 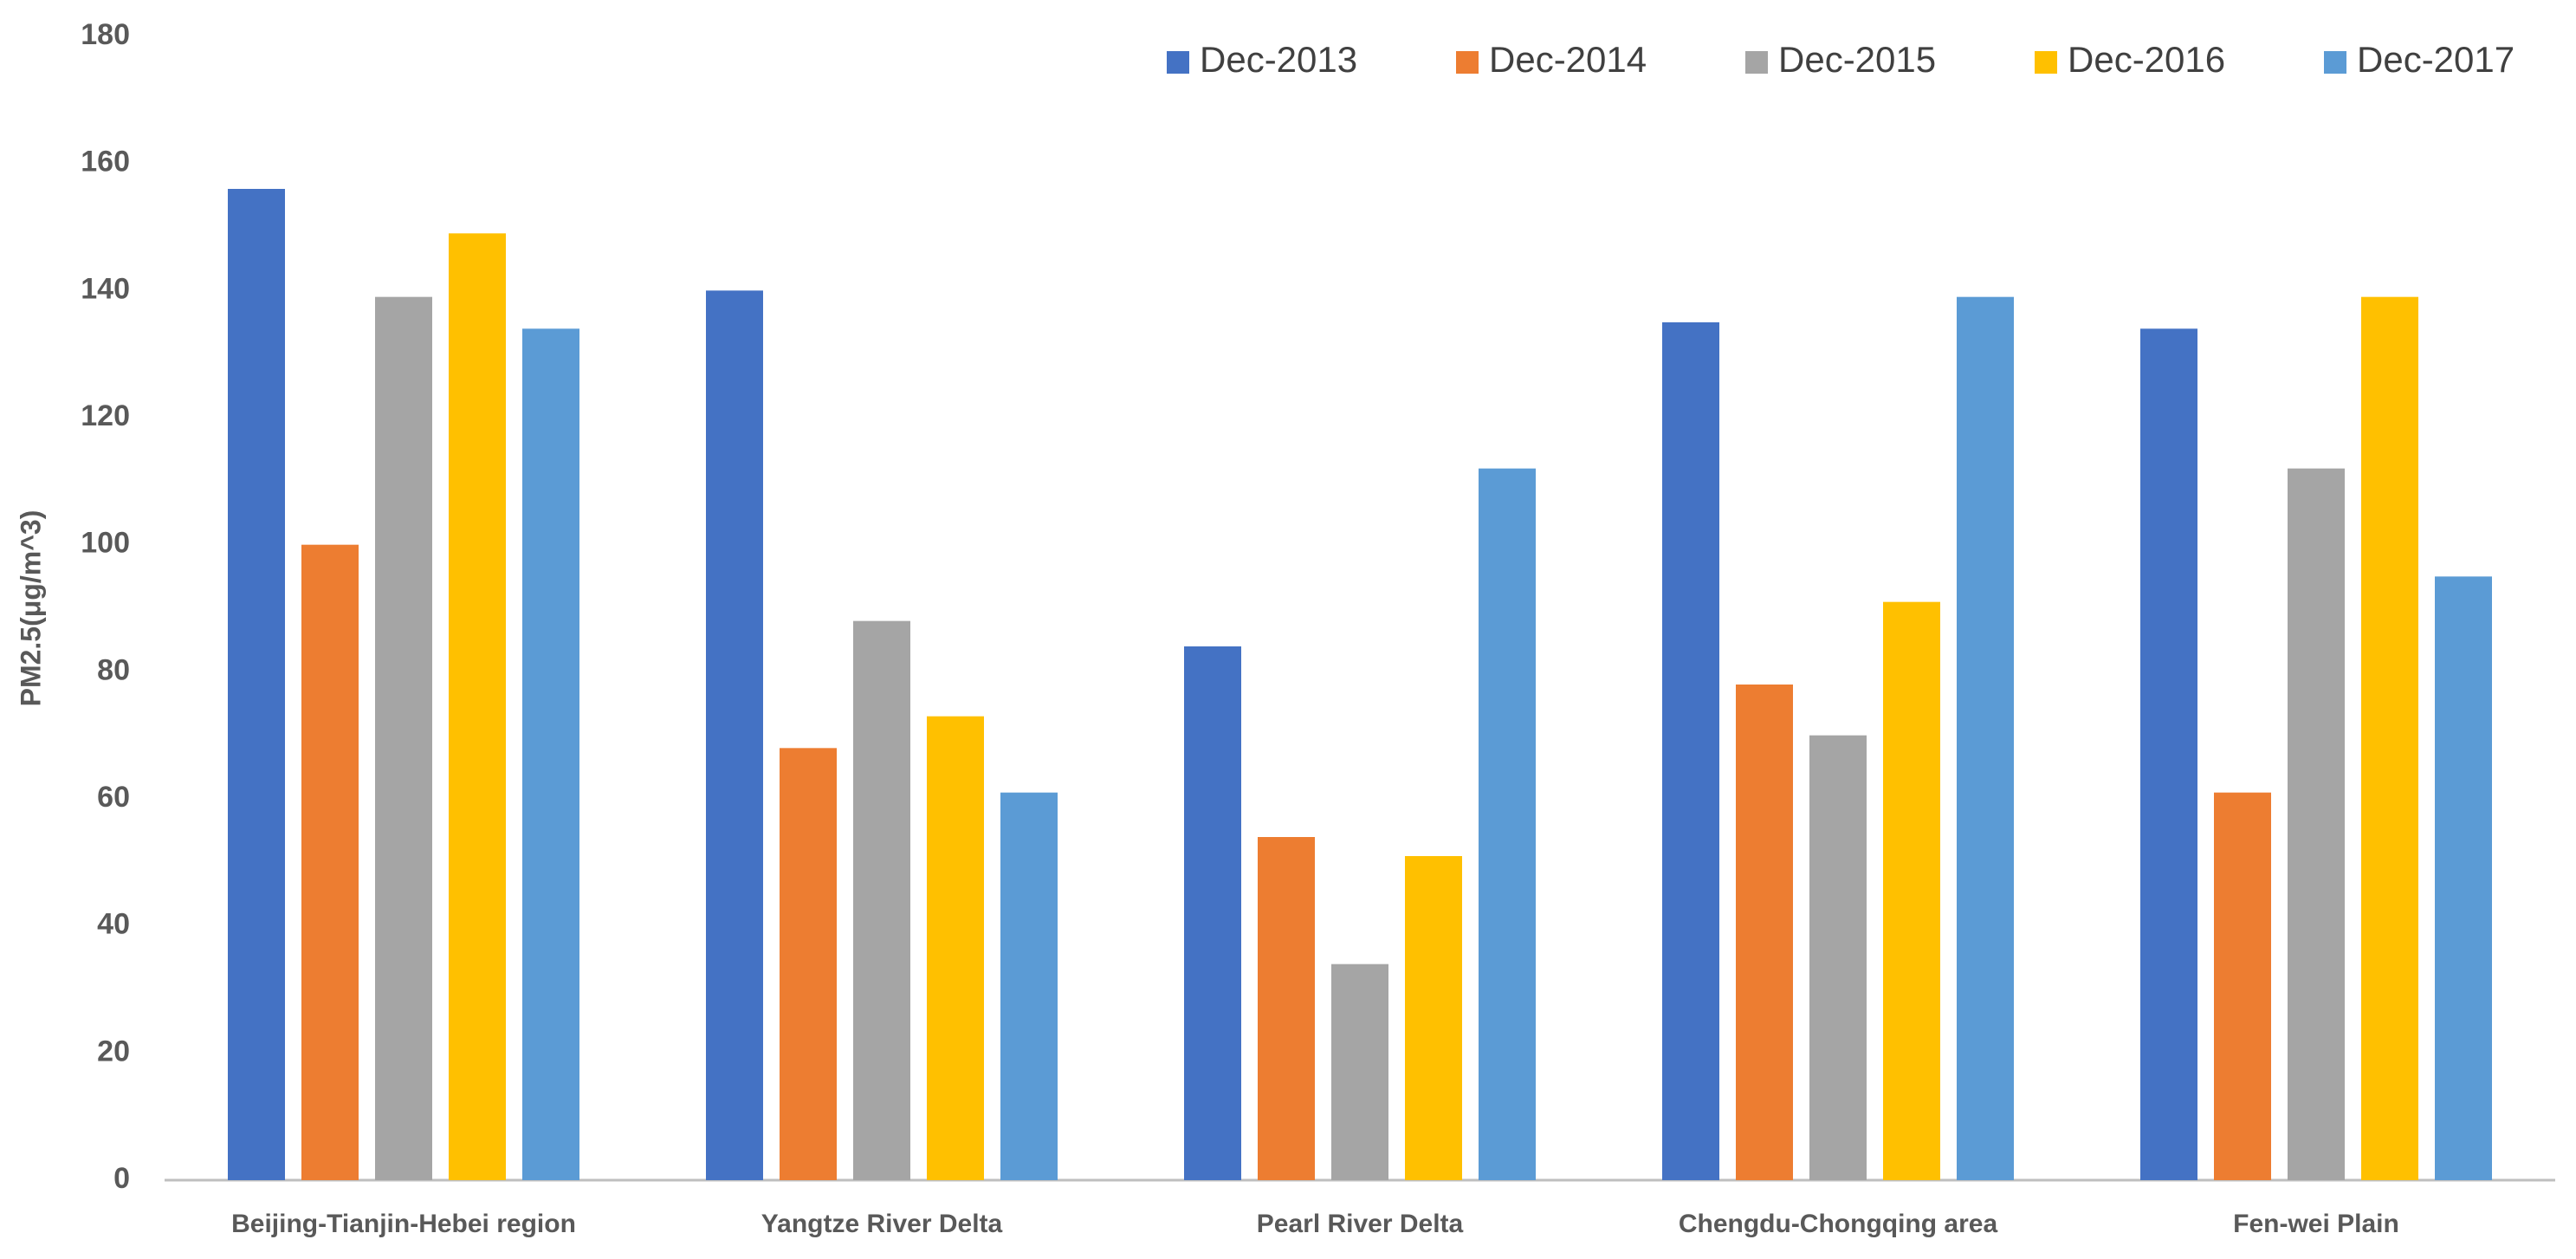 What do you see at coordinates (122, 1178) in the screenshot?
I see `y-tick-label: 0` at bounding box center [122, 1178].